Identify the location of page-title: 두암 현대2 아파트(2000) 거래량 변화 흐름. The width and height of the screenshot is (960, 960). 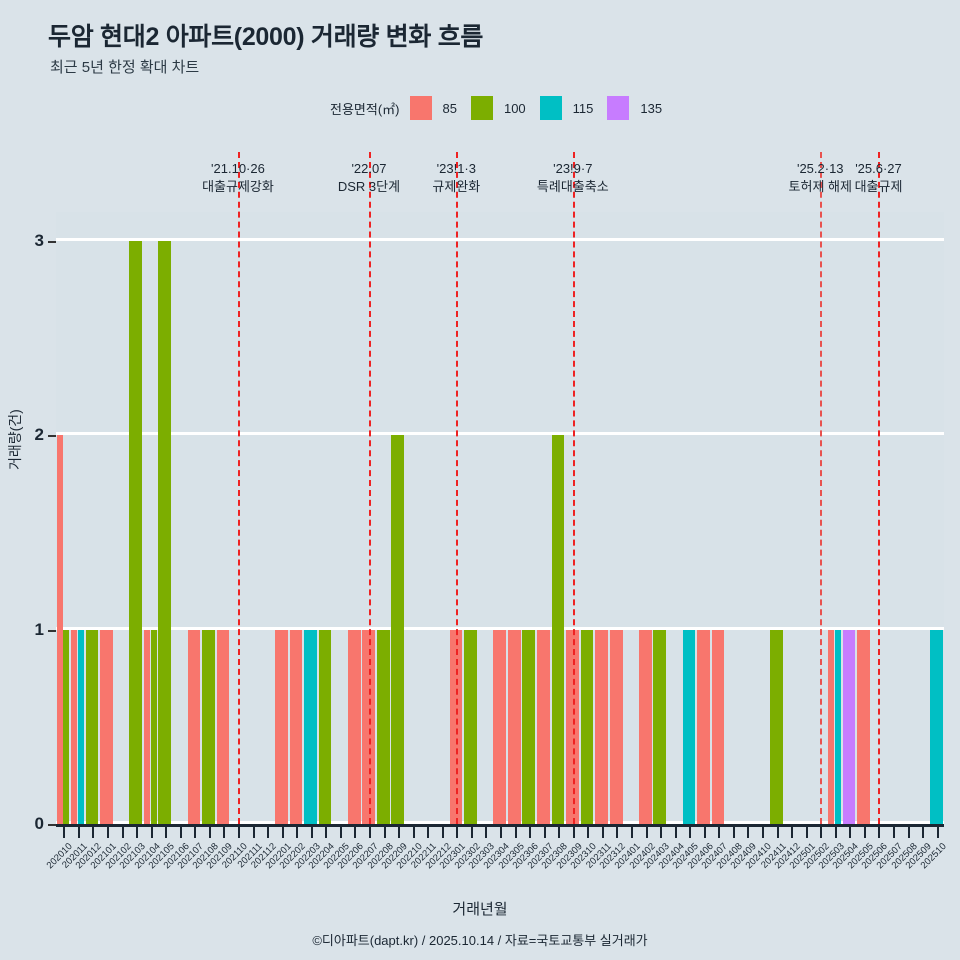
(266, 37).